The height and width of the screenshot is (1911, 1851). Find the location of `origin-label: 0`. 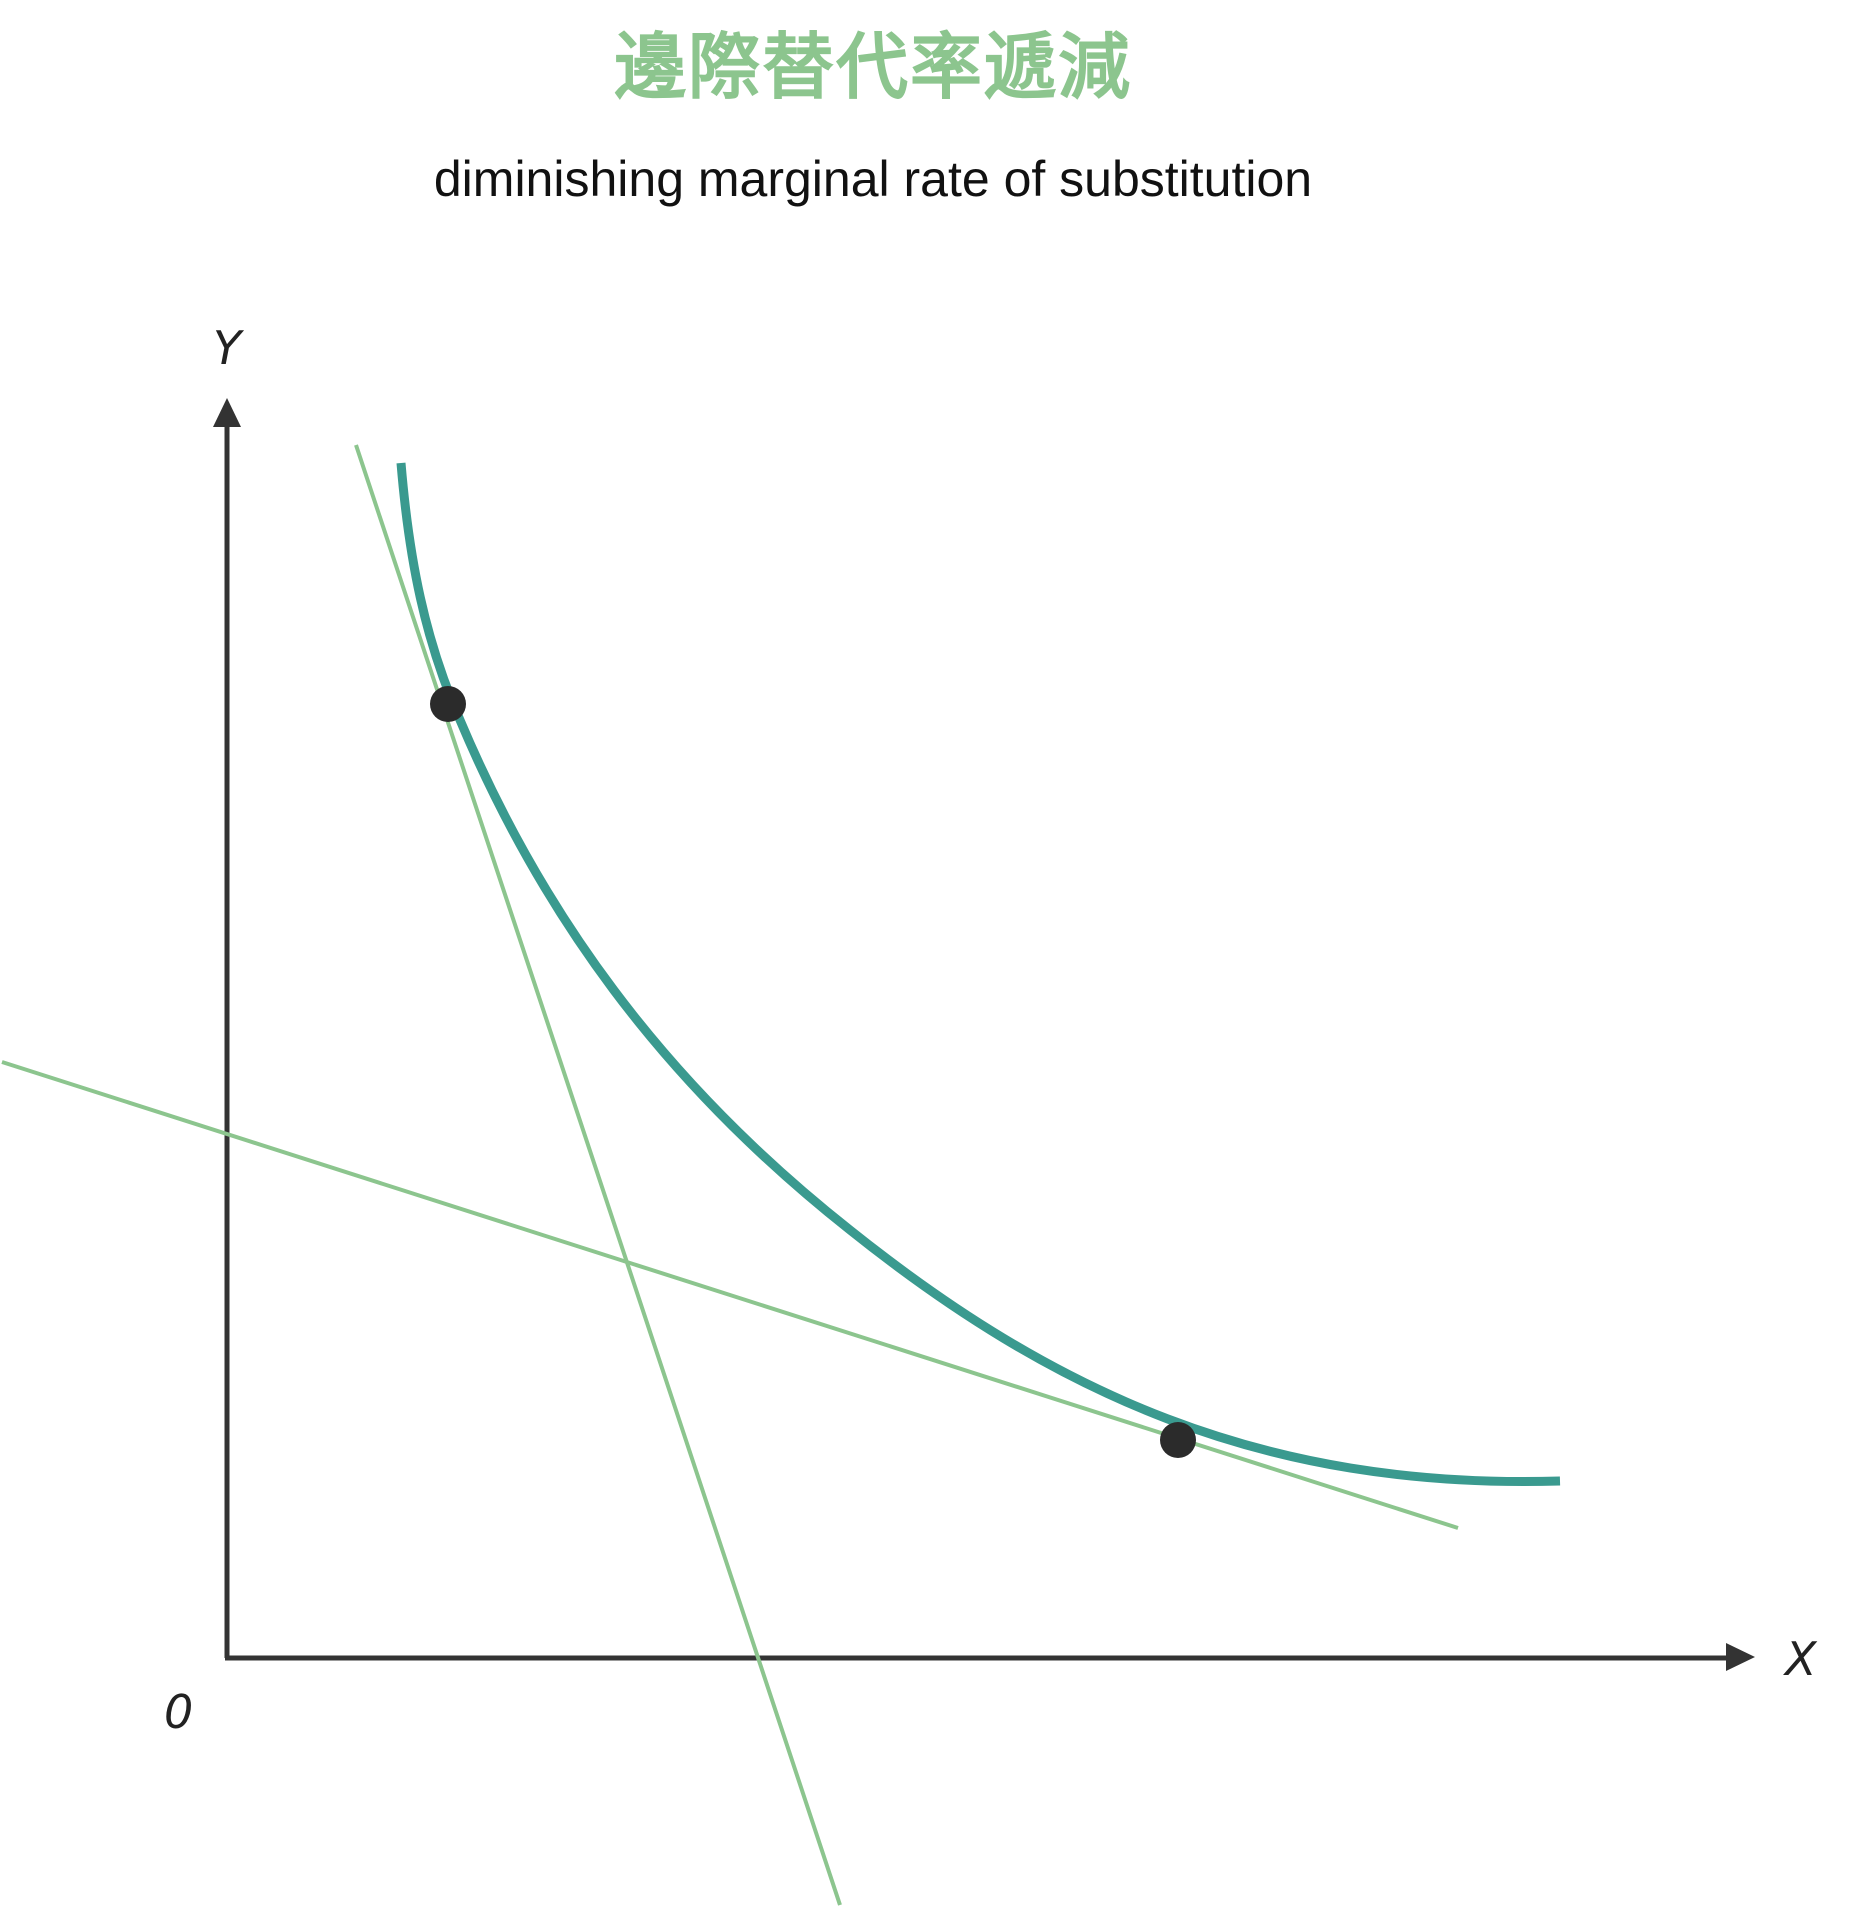

origin-label: 0 is located at coordinates (178, 1712).